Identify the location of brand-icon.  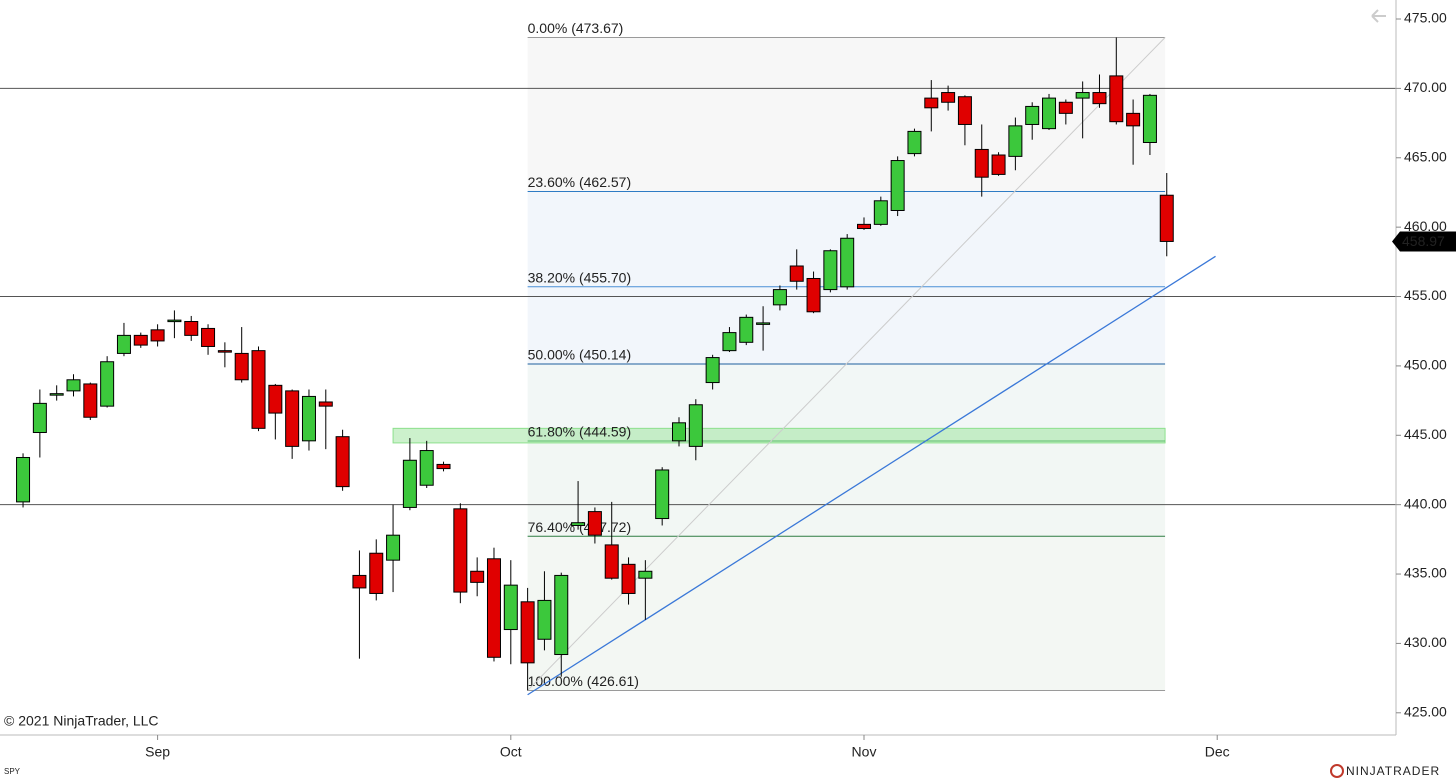
(1337, 771).